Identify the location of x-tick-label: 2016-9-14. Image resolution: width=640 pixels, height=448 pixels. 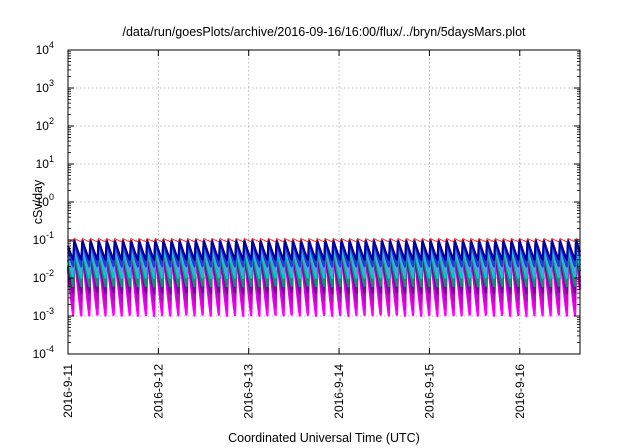
(339, 391).